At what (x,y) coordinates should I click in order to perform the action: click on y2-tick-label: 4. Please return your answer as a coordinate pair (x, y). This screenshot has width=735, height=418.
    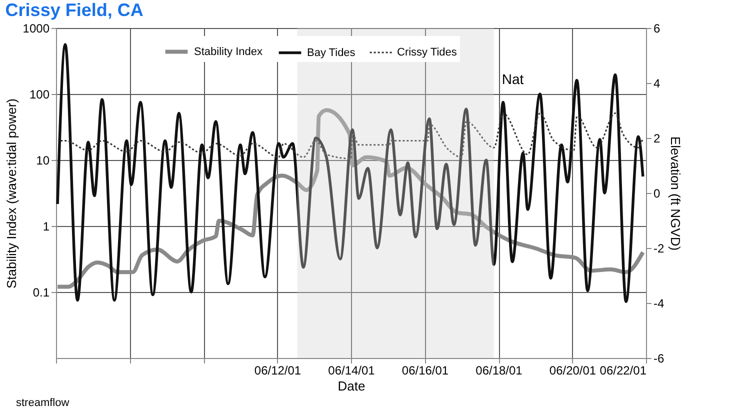
    Looking at the image, I should click on (657, 83).